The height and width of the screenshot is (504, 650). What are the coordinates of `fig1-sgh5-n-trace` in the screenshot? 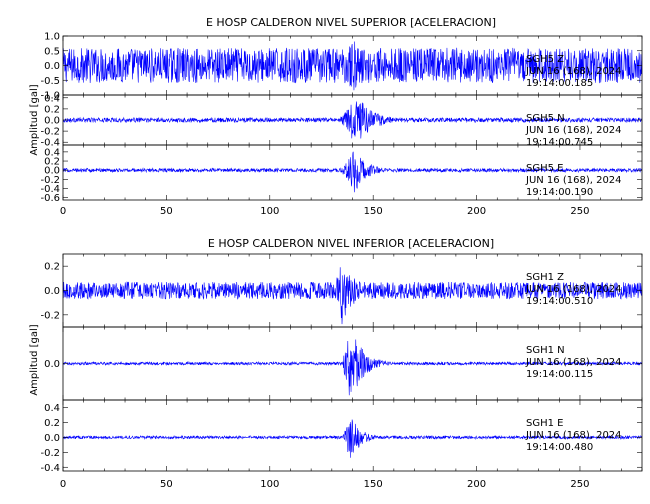 It's located at (352, 120).